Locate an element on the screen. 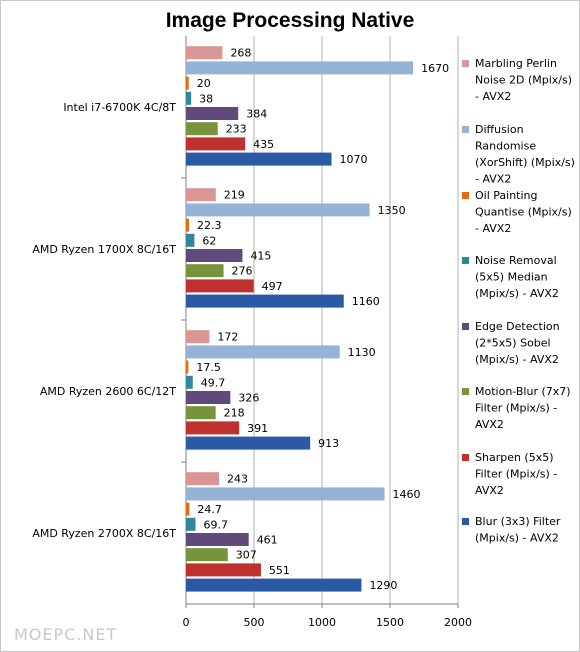 Image resolution: width=580 pixels, height=652 pixels. legend-entry: Sharpen (5x5) Filter (Mpix/s) - AVX2 is located at coordinates (516, 474).